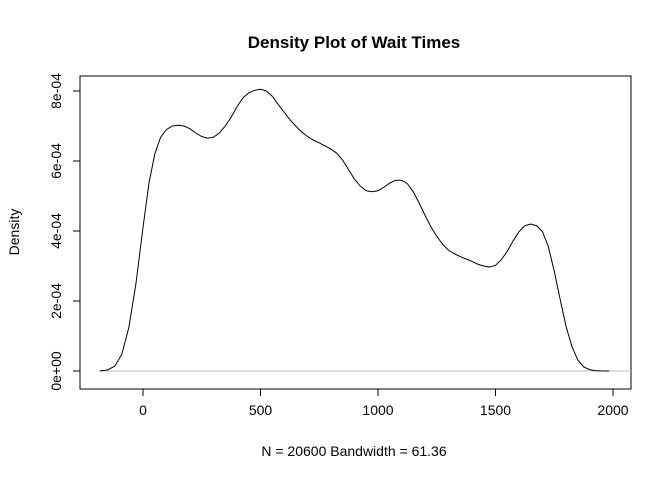  I want to click on y-axis: 0e+00 2e-04 4e-04 6e-04 8e-04, so click(64, 232).